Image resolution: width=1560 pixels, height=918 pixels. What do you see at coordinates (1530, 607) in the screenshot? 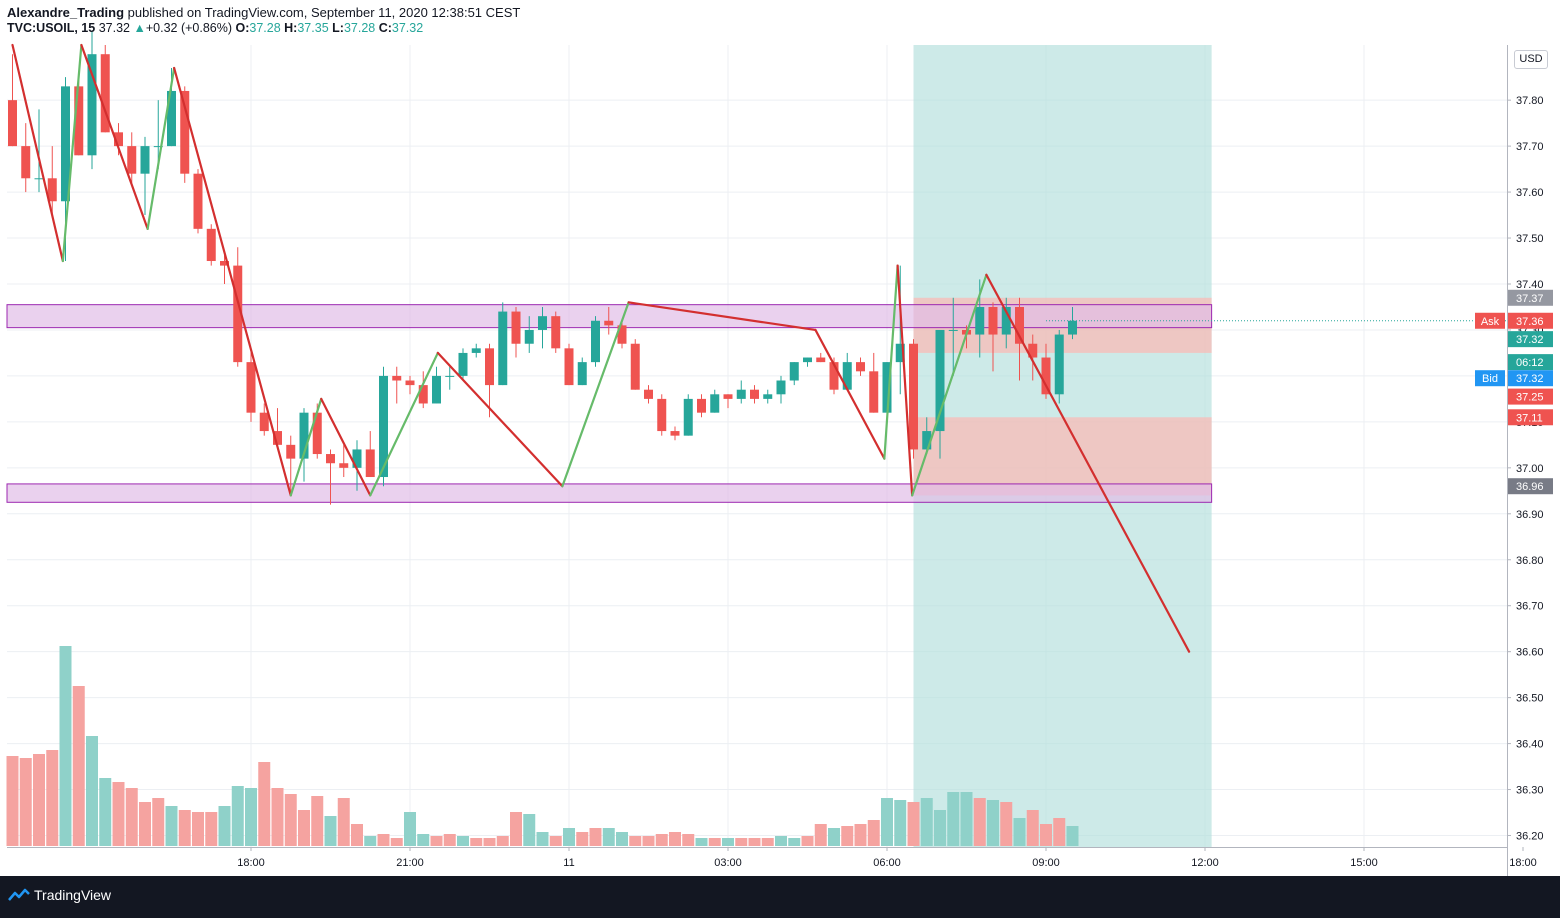
I see `price-tick-label: 36.70` at bounding box center [1530, 607].